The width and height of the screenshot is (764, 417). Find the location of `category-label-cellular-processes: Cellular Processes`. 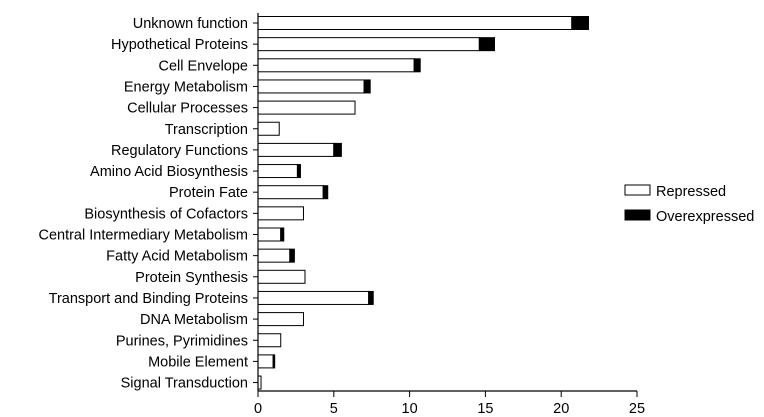

category-label-cellular-processes: Cellular Processes is located at coordinates (187, 109).